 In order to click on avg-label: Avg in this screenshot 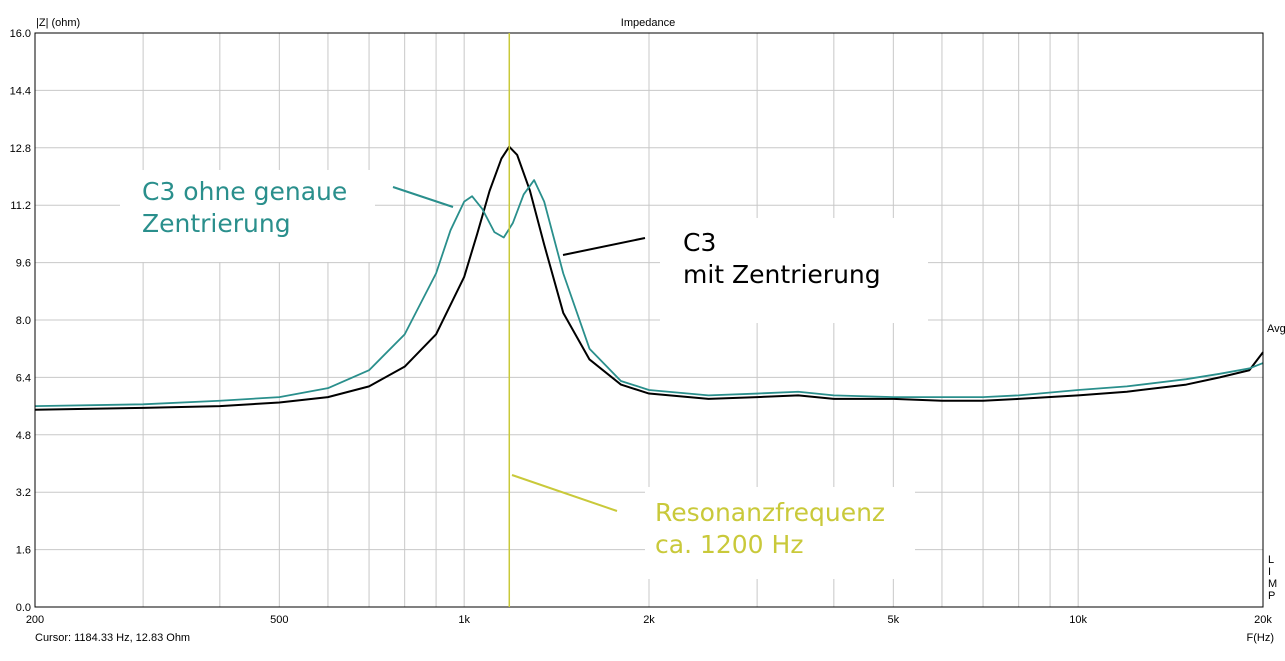, I will do `click(1276, 329)`.